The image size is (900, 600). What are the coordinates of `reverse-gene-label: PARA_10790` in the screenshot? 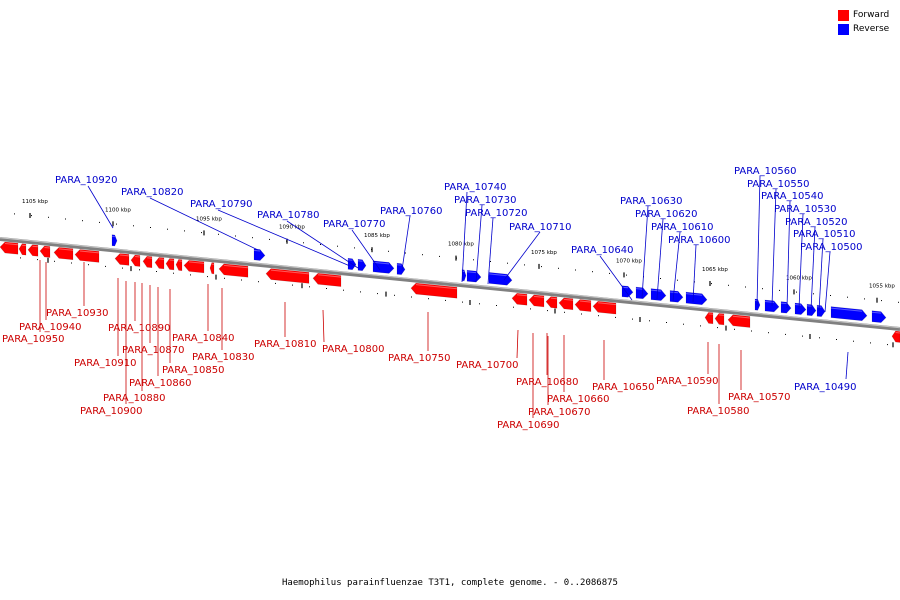 It's located at (221, 204).